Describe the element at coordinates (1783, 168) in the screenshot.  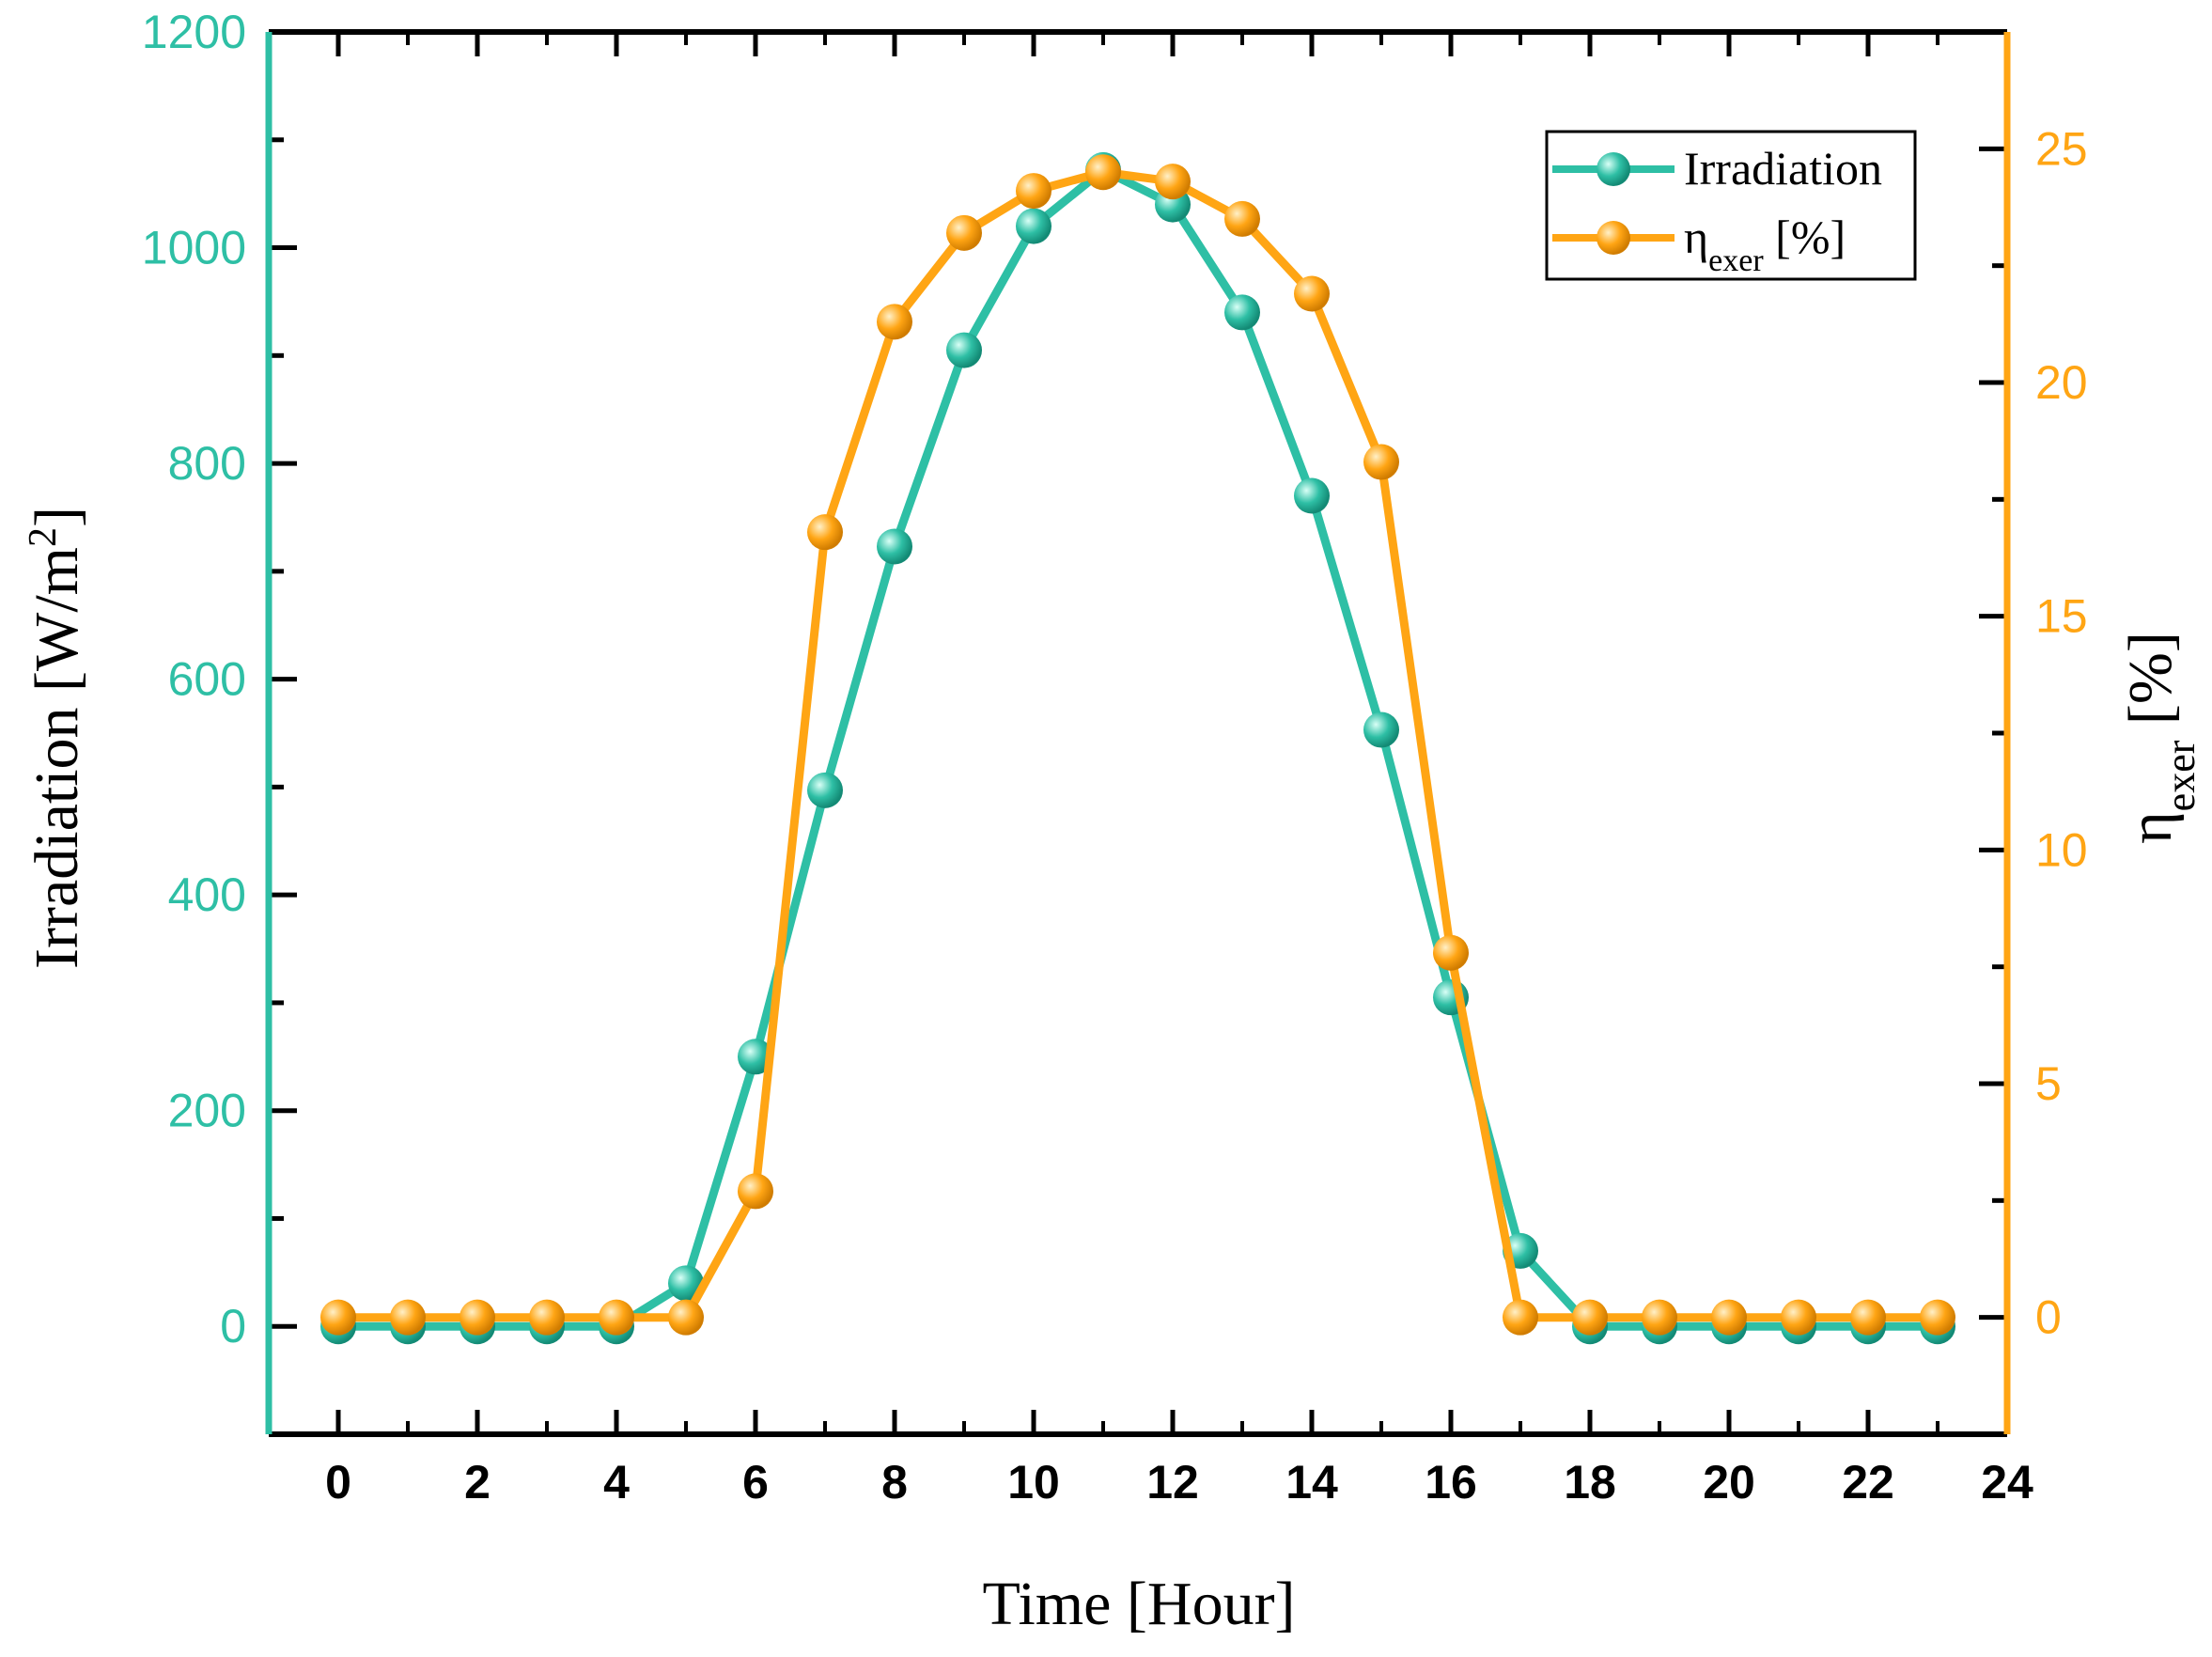
I see `legend-label-irradiation: Irradiation` at that location.